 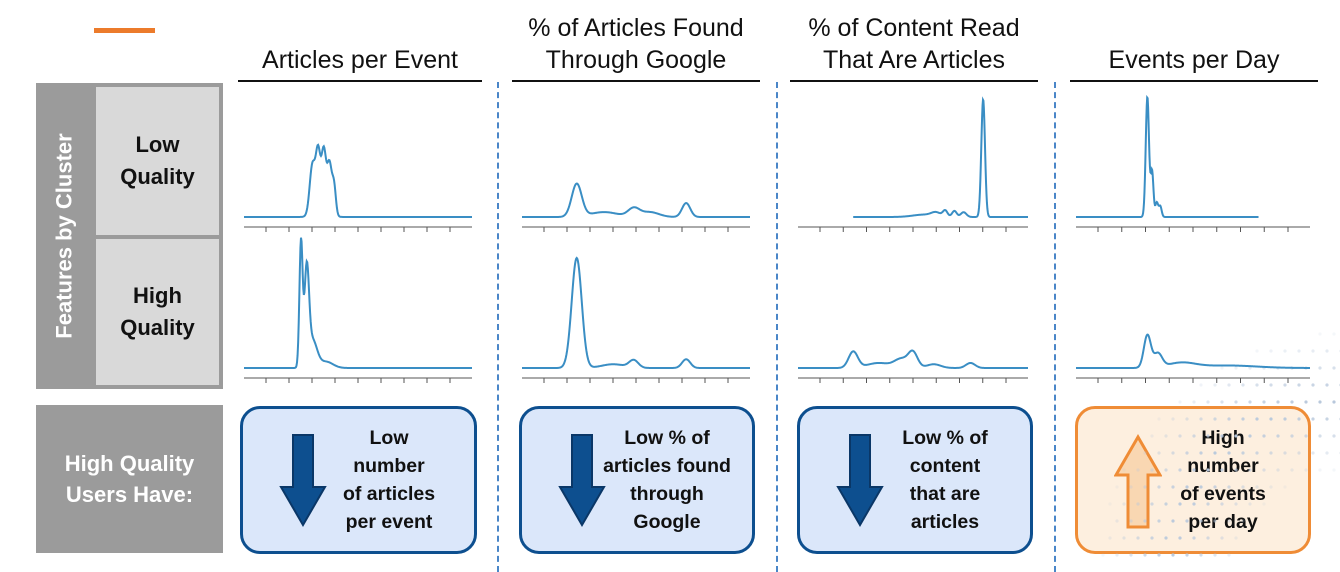 What do you see at coordinates (1194, 60) in the screenshot?
I see `column-title-events-per-day: Events per Day` at bounding box center [1194, 60].